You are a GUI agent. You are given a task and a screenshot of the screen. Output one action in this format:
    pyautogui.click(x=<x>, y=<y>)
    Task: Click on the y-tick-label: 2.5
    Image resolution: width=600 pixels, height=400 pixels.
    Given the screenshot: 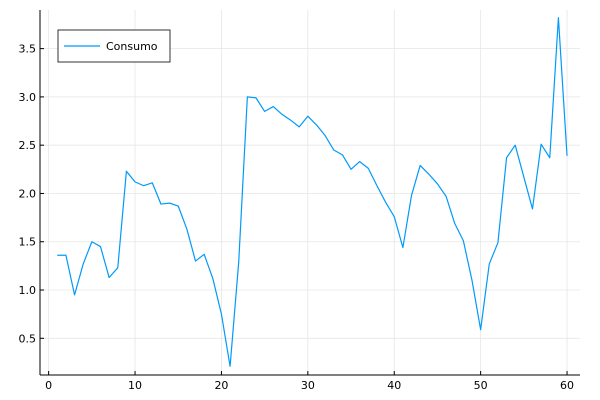 What is the action you would take?
    pyautogui.click(x=28, y=145)
    